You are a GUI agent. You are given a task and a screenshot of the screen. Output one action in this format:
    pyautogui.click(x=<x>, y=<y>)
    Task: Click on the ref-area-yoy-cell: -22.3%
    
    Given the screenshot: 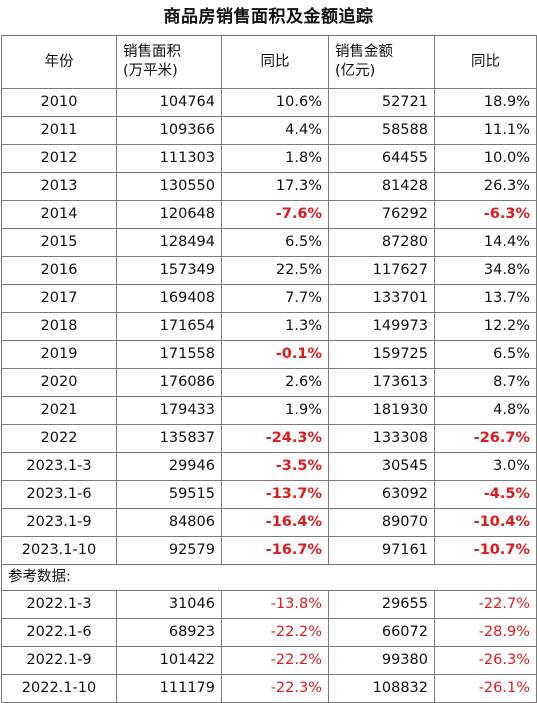 What is the action you would take?
    pyautogui.click(x=275, y=688)
    